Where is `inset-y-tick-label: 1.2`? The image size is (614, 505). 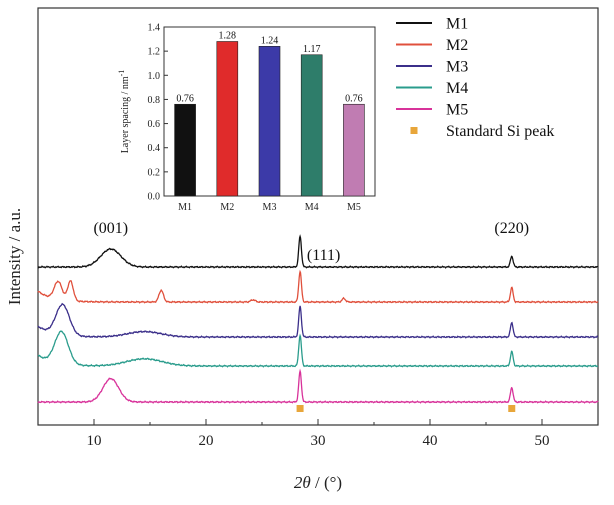 inset-y-tick-label: 1.2 is located at coordinates (154, 52).